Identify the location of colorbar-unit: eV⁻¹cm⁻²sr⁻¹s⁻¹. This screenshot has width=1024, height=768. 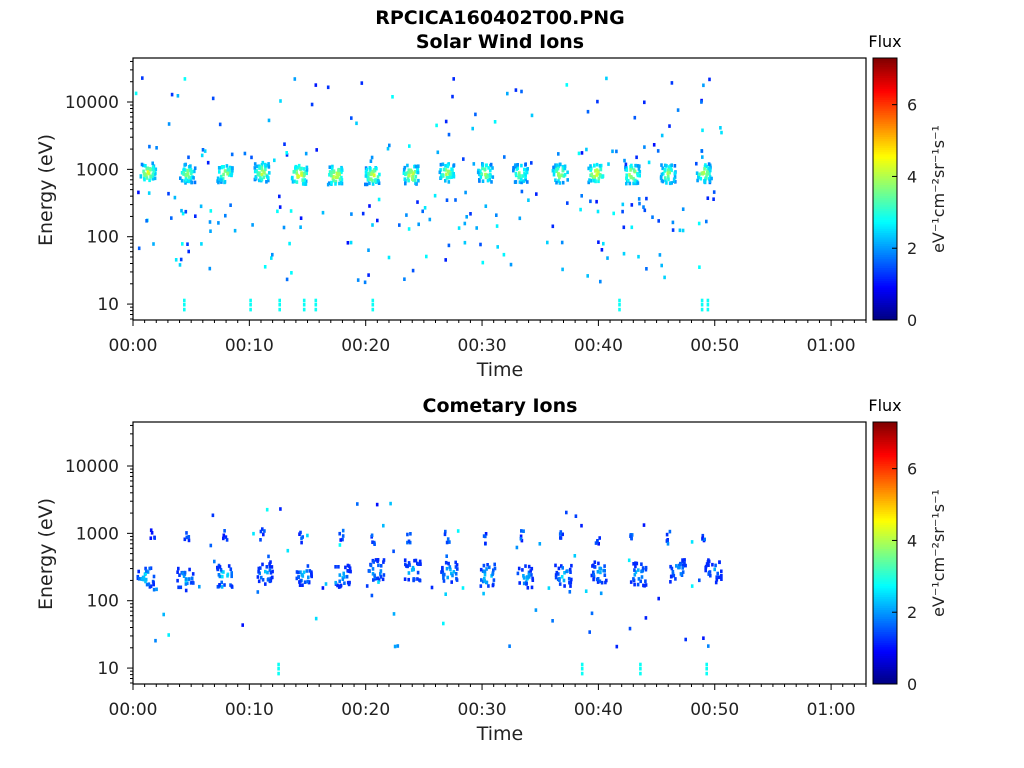
(938, 189).